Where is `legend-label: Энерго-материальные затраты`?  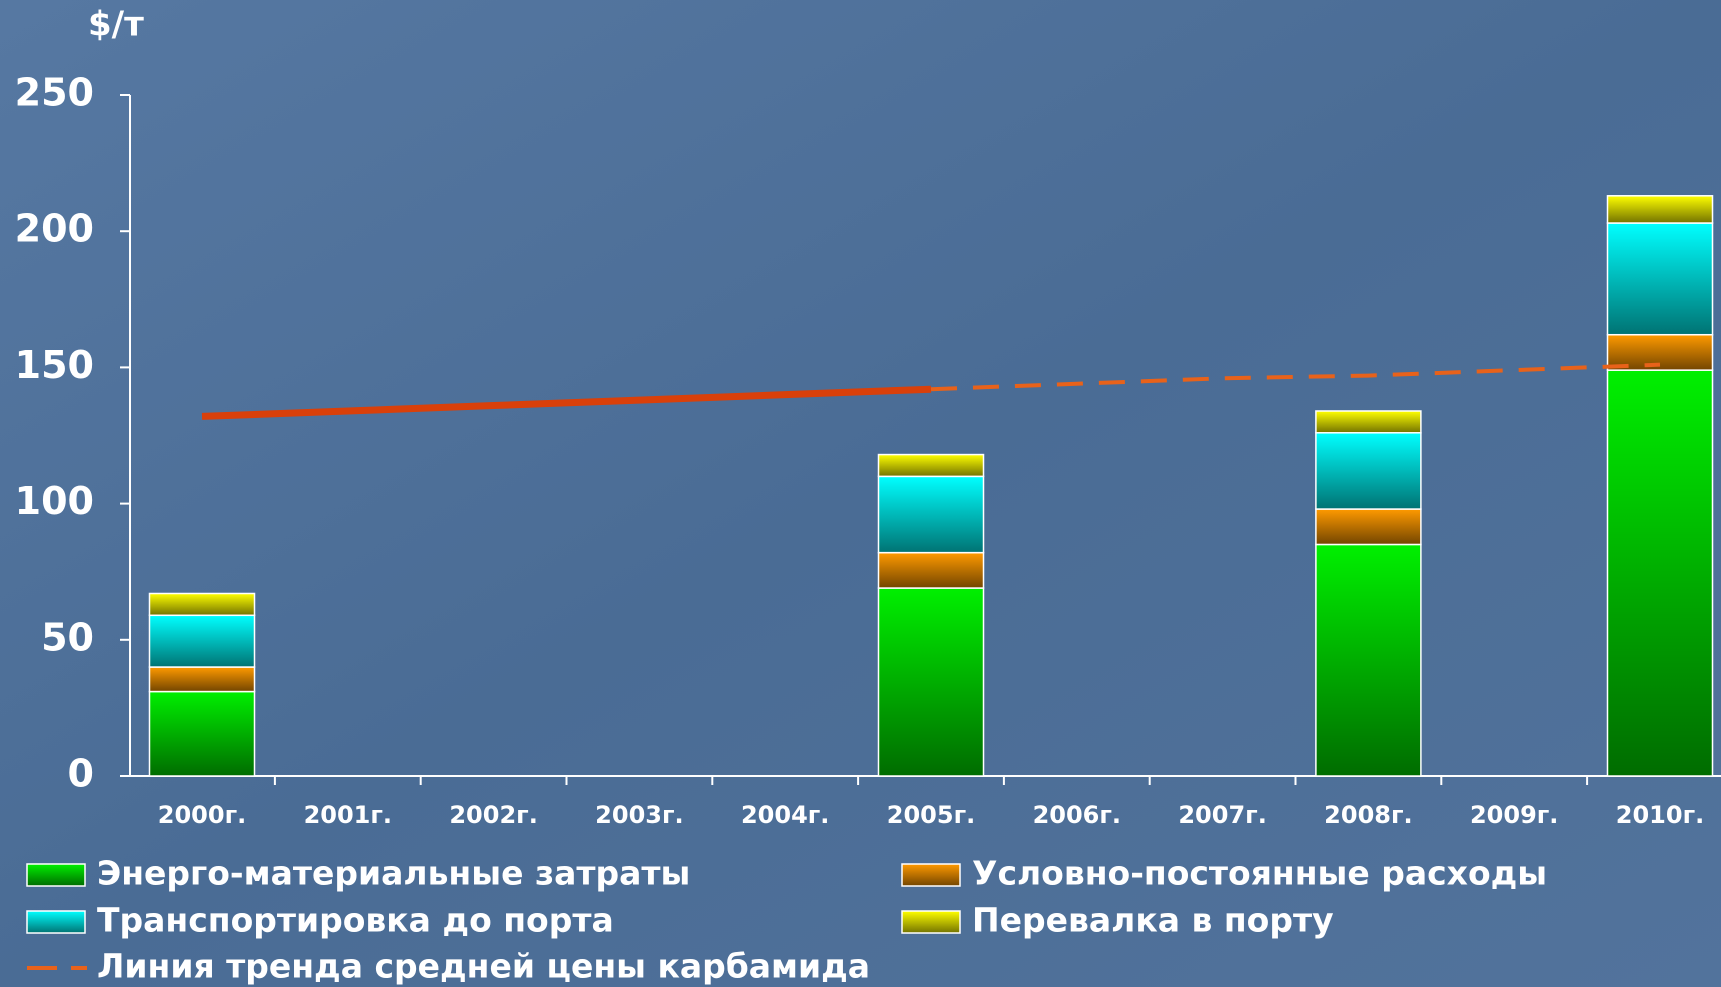 legend-label: Энерго-материальные затраты is located at coordinates (393, 873).